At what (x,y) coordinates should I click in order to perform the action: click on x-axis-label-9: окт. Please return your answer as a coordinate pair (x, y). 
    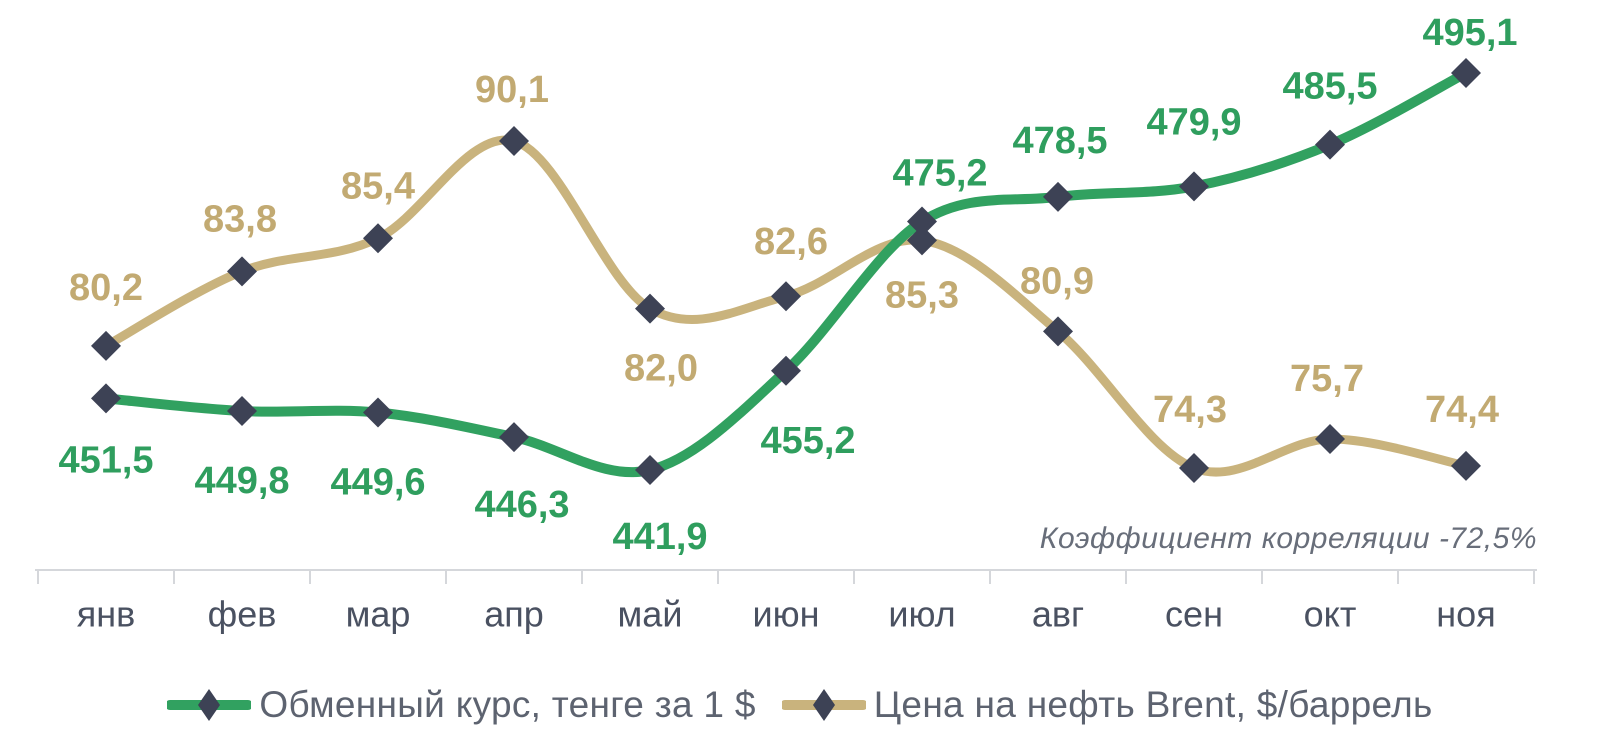
    Looking at the image, I should click on (1330, 614).